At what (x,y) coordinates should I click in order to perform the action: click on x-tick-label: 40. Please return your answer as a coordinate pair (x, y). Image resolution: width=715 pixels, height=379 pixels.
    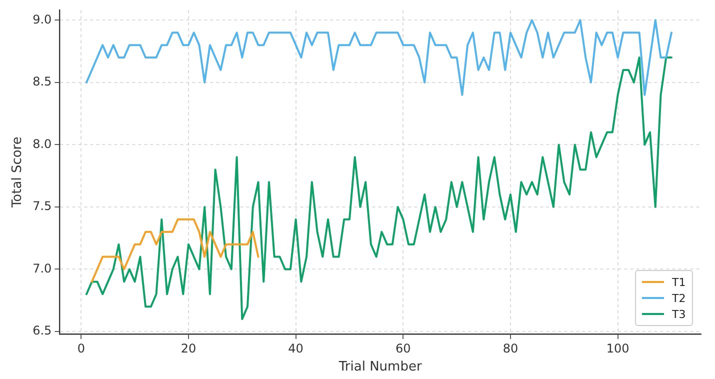
    Looking at the image, I should click on (296, 348).